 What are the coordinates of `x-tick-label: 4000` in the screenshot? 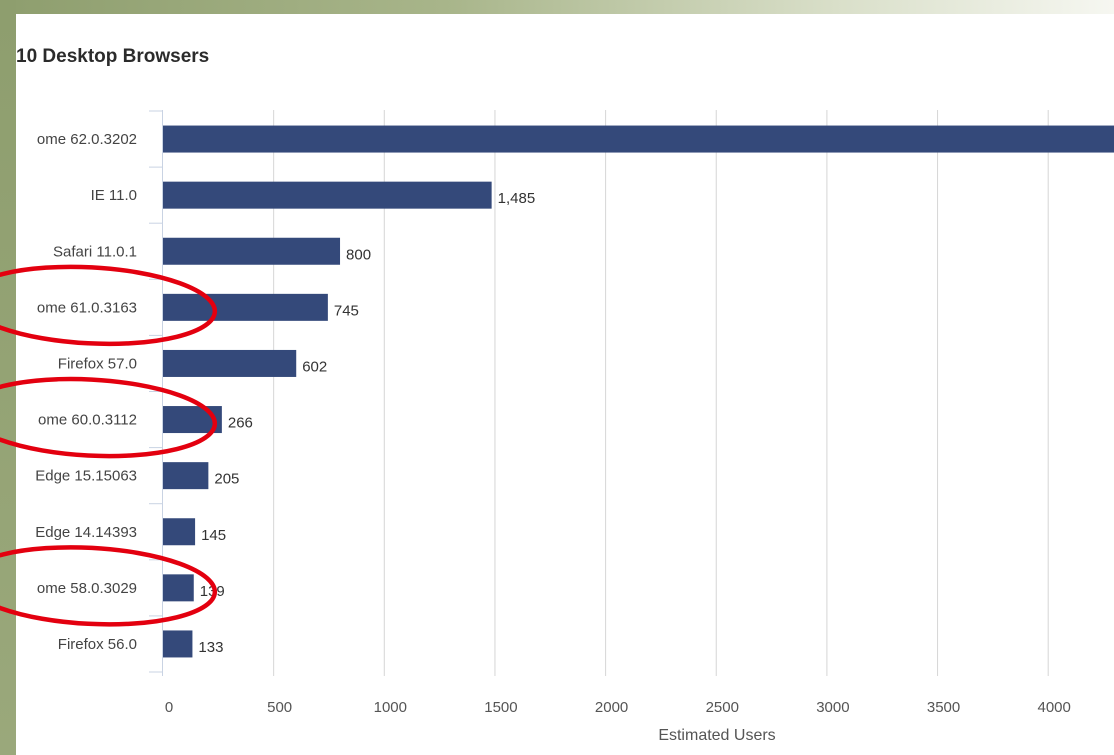 It's located at (1054, 707).